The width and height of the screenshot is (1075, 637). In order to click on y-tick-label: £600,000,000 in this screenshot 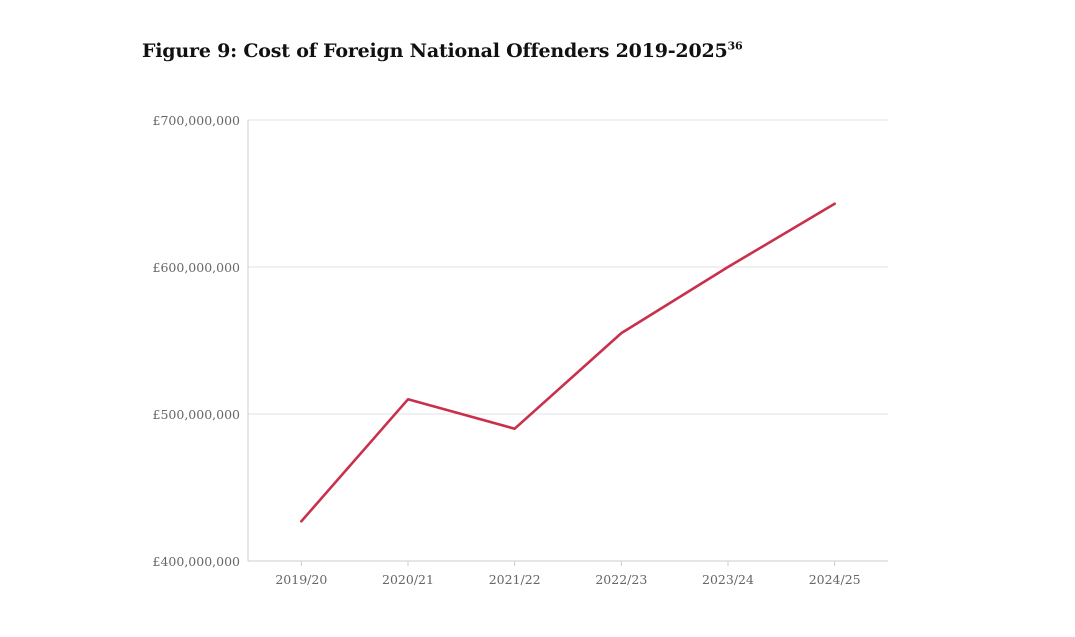, I will do `click(197, 267)`.